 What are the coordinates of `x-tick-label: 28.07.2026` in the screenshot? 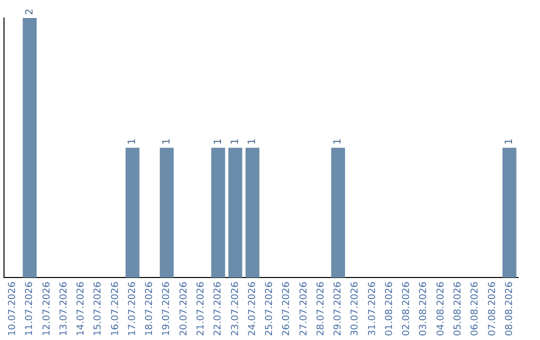 It's located at (320, 309).